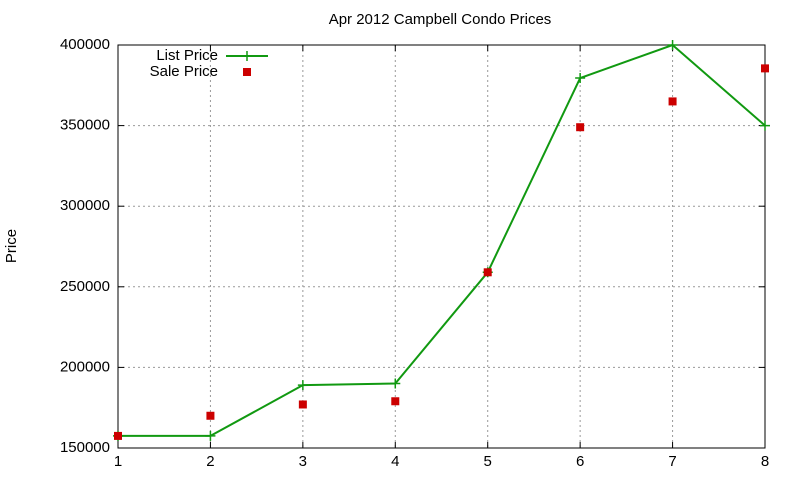  What do you see at coordinates (440, 19) in the screenshot?
I see `chart-title: Apr 2012 Campbell Condo Prices` at bounding box center [440, 19].